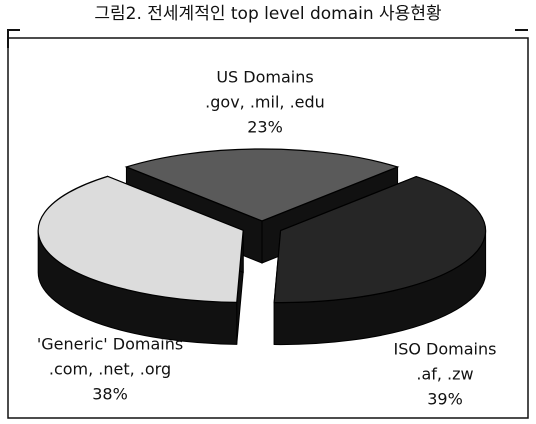 This screenshot has height=424, width=536. What do you see at coordinates (264, 77) in the screenshot?
I see `slice-label: US Domains` at bounding box center [264, 77].